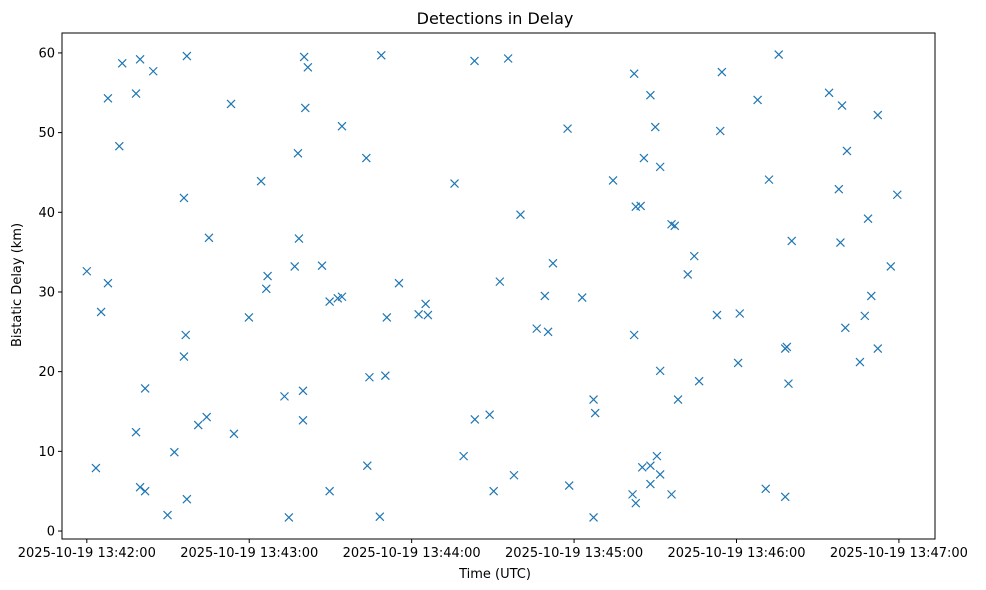 The width and height of the screenshot is (986, 590). Describe the element at coordinates (736, 553) in the screenshot. I see `x-tick-label: 2025-10-19 13:46:00` at that location.